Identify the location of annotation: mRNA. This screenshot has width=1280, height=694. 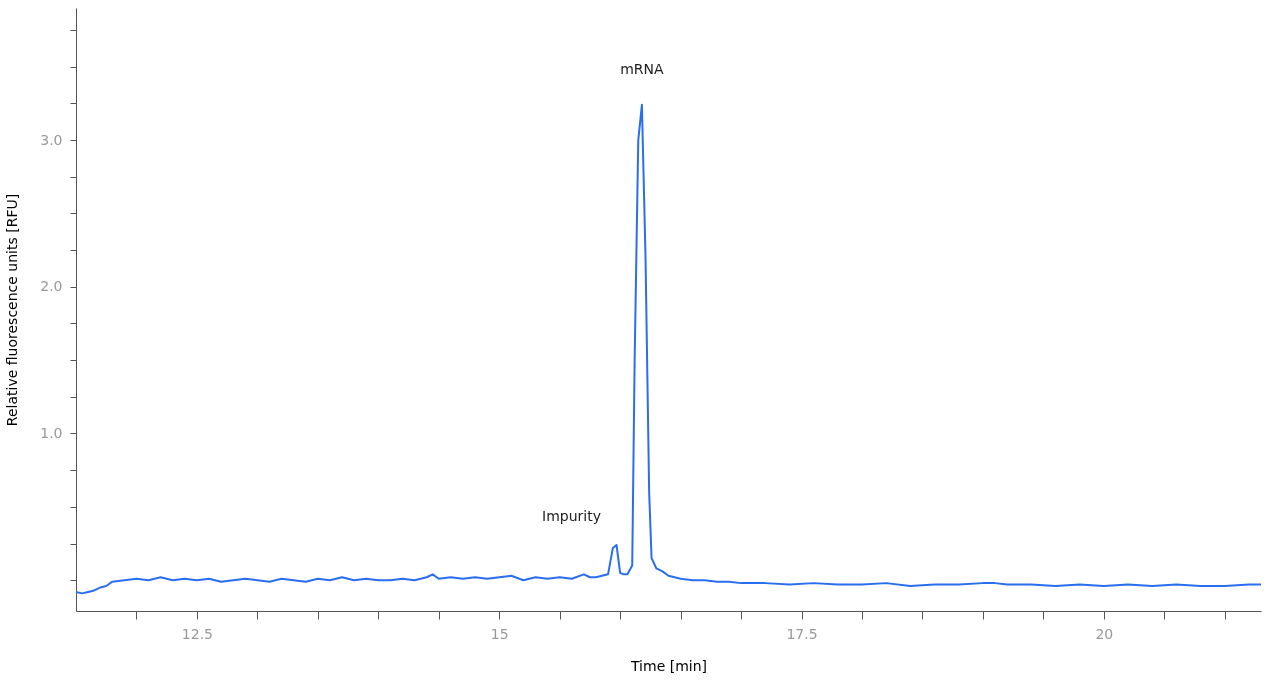
(642, 68).